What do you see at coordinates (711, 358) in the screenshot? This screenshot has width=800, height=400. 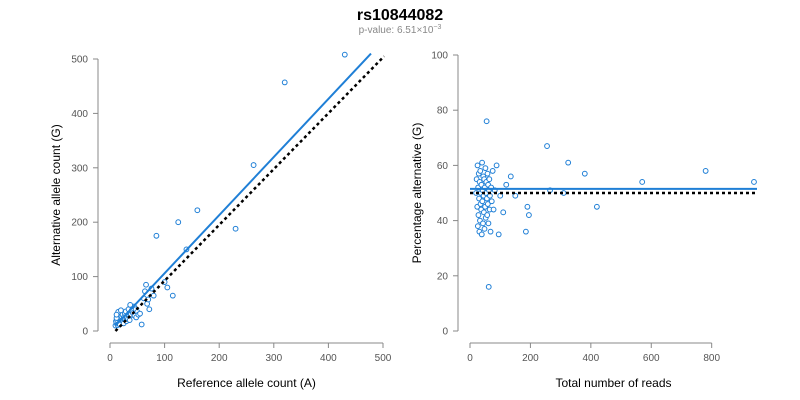 I see `x-tick-label: 800` at bounding box center [711, 358].